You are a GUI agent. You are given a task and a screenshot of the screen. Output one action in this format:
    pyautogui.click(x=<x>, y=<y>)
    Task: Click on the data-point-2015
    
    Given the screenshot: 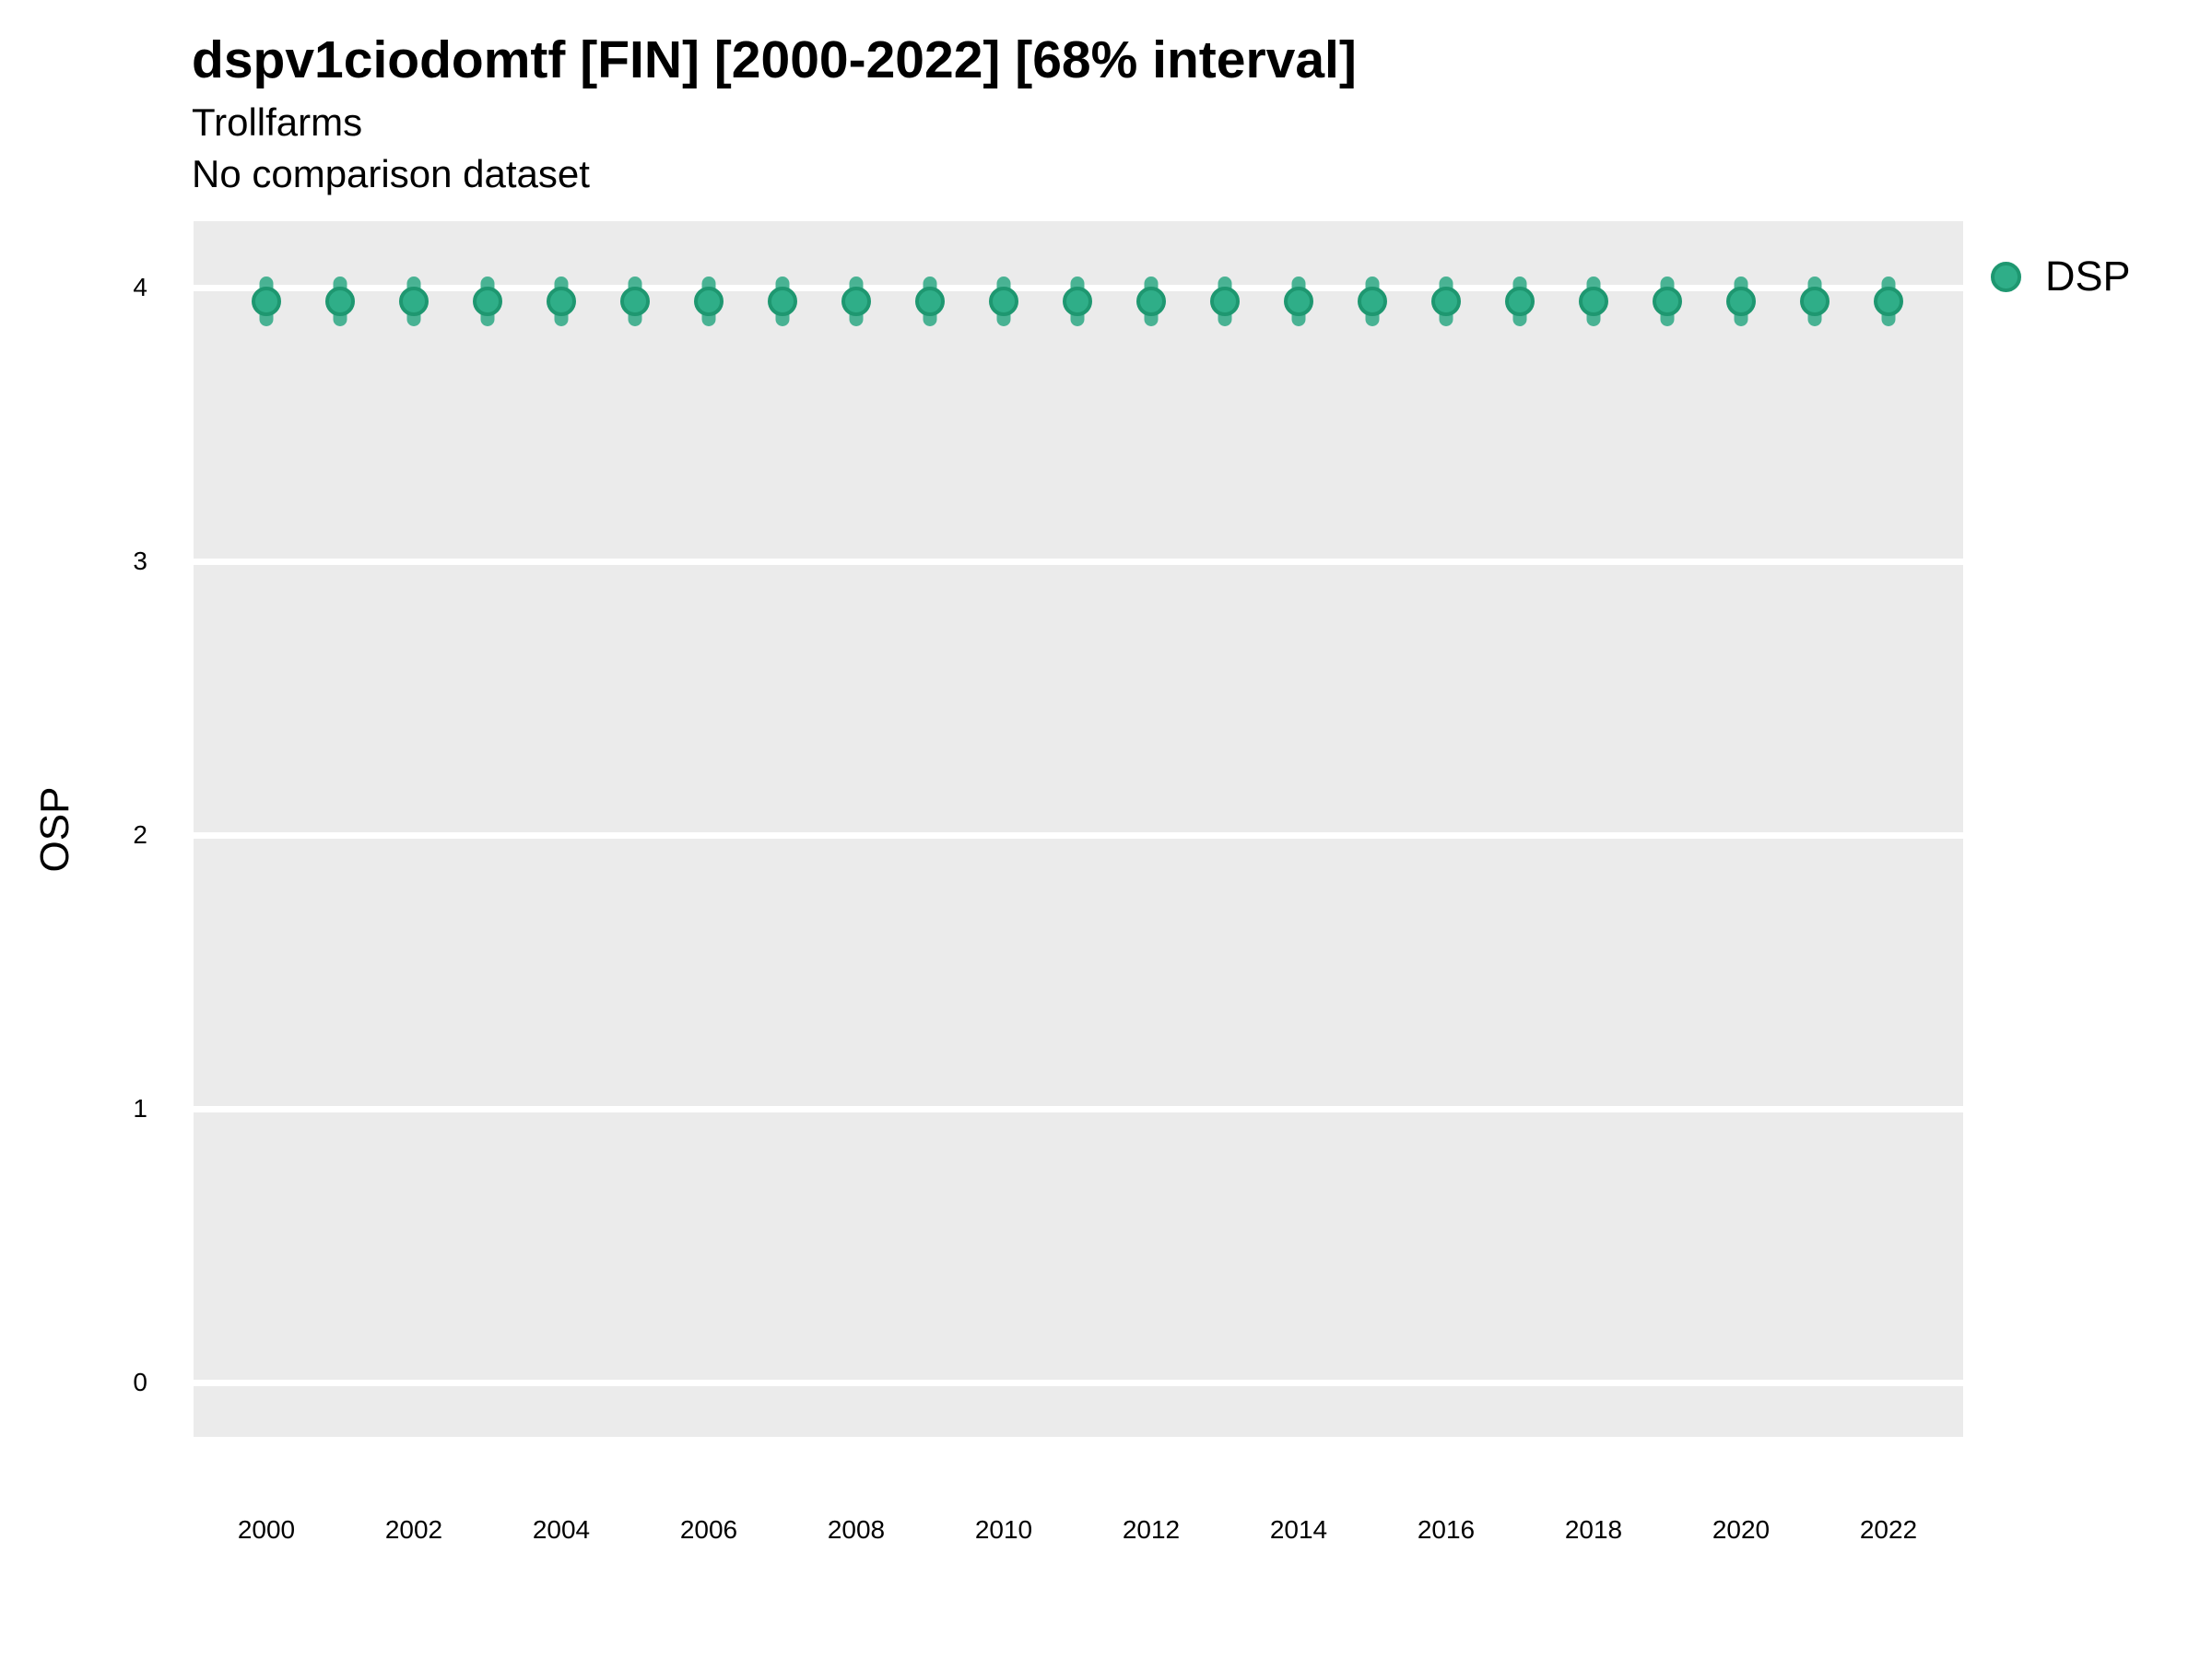 What is the action you would take?
    pyautogui.click(x=1372, y=301)
    